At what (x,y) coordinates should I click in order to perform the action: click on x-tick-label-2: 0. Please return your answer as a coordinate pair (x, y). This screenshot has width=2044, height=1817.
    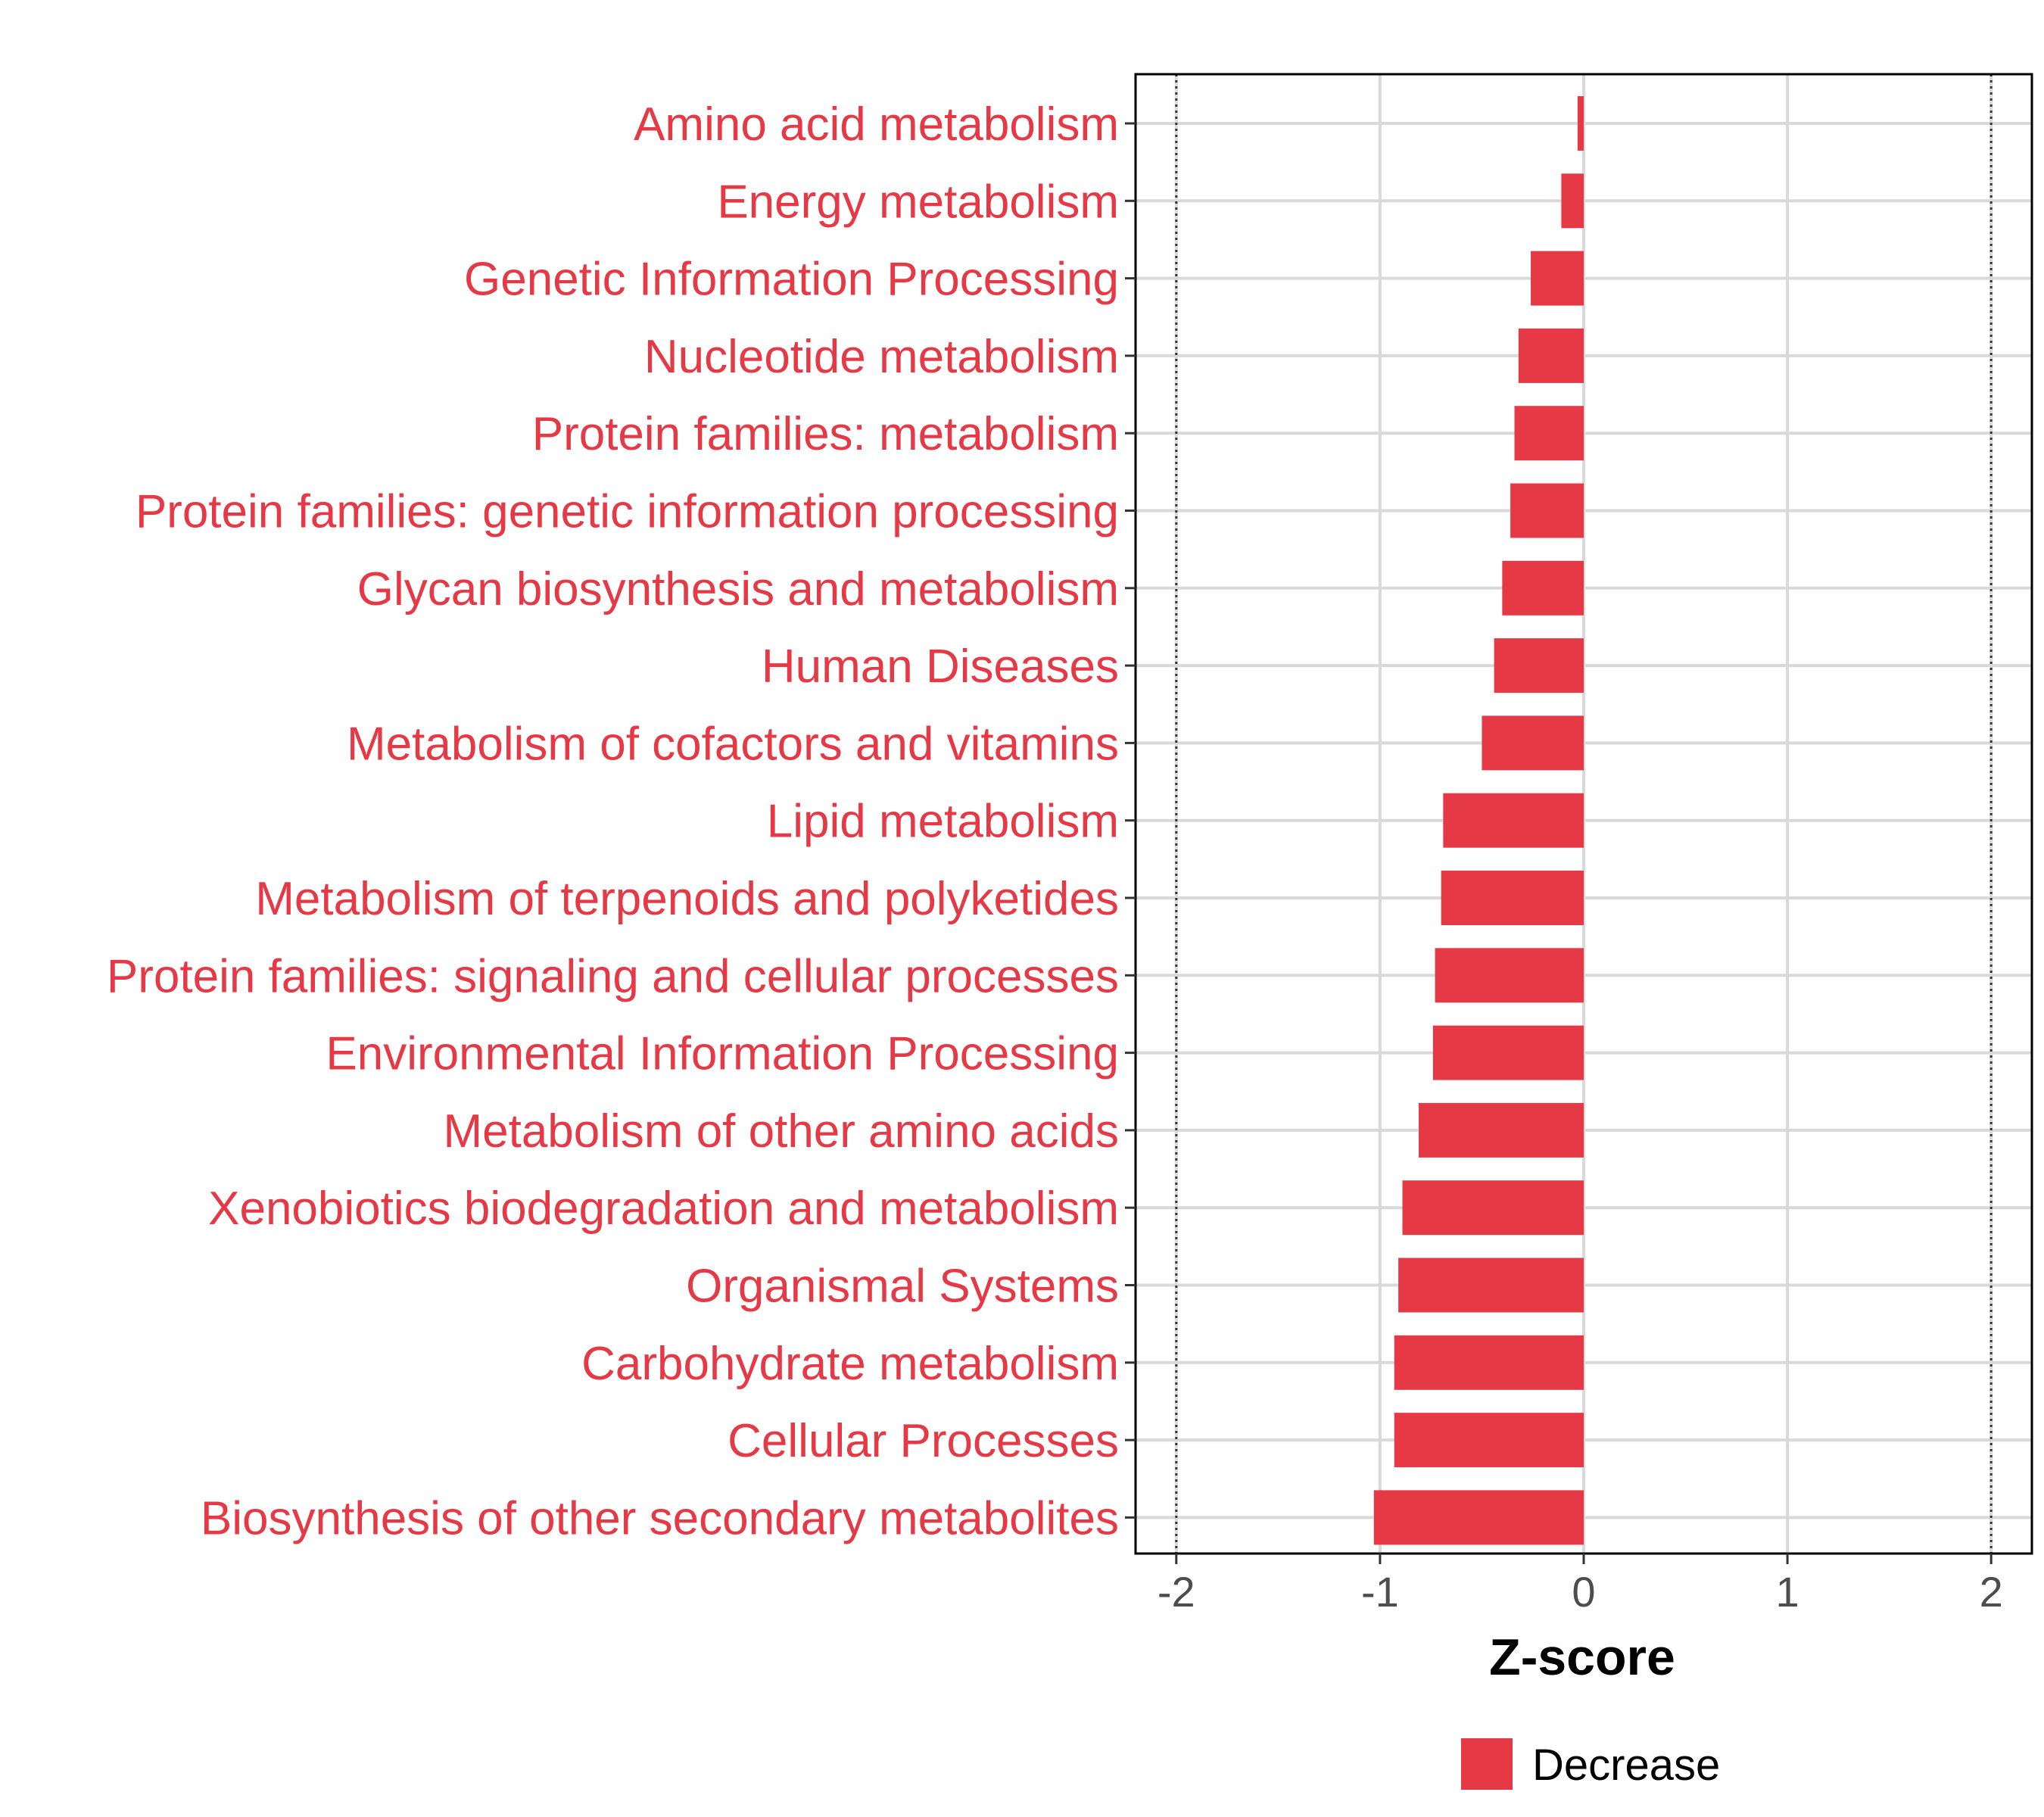
    Looking at the image, I should click on (1584, 1592).